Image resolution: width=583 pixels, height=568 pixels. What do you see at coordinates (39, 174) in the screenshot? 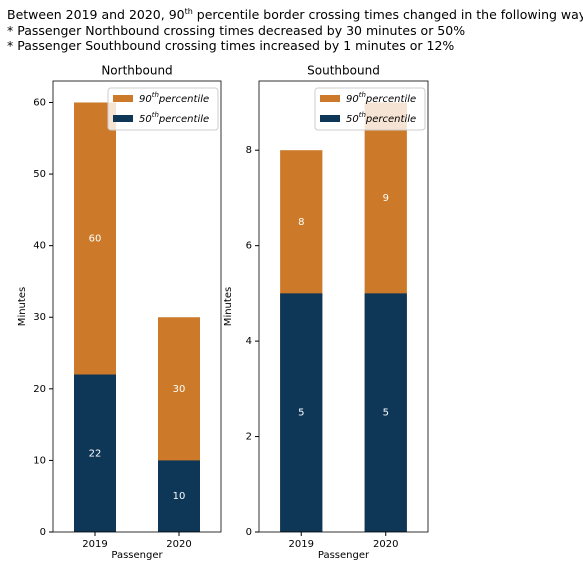
I see `y-tick-label: 50` at bounding box center [39, 174].